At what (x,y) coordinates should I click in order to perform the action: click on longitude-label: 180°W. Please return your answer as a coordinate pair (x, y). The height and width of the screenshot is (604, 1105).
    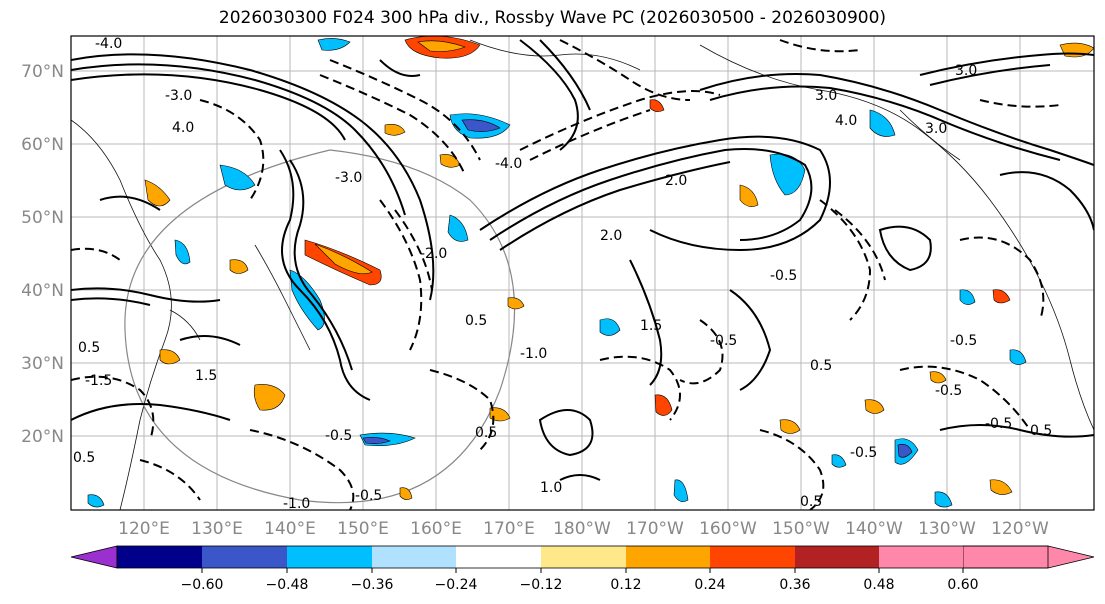
    Looking at the image, I should click on (582, 529).